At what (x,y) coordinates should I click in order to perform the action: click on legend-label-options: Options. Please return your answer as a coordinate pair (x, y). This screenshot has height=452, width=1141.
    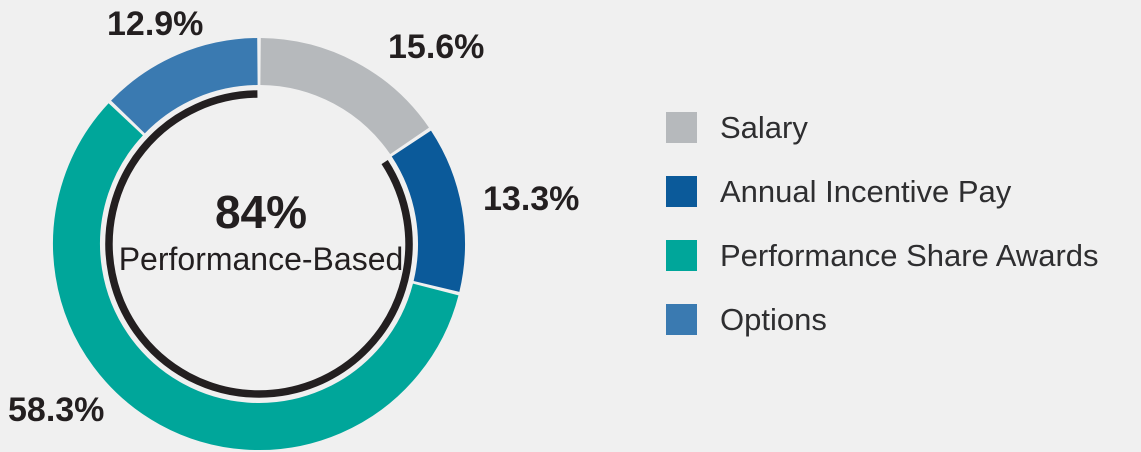
    Looking at the image, I should click on (773, 319).